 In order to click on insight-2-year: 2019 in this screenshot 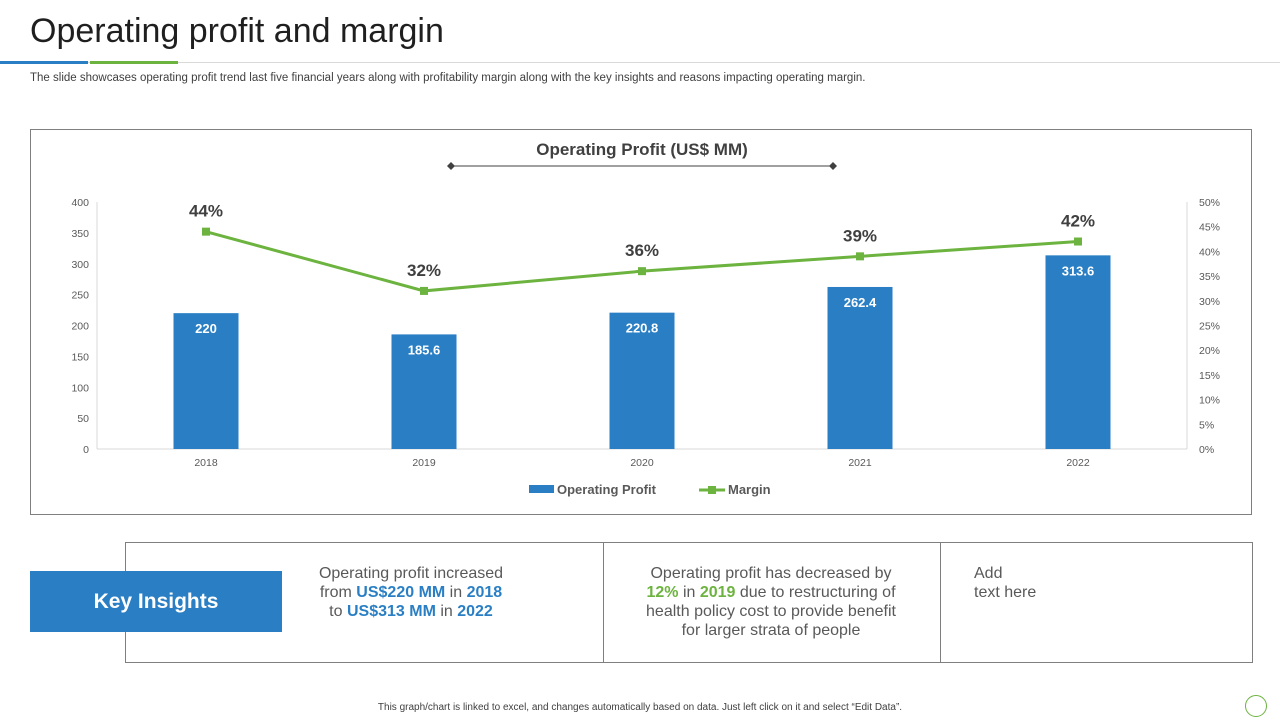, I will do `click(717, 592)`.